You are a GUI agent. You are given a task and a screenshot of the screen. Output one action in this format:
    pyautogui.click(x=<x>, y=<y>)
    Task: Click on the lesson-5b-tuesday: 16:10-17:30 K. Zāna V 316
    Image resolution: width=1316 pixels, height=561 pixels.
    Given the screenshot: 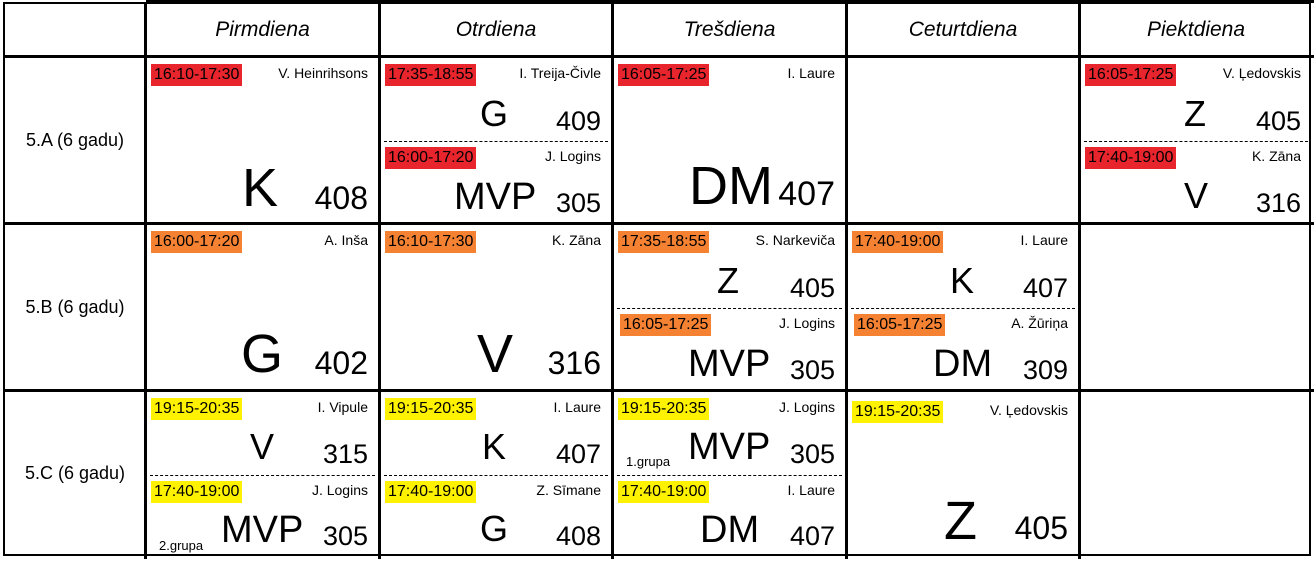 What is the action you would take?
    pyautogui.click(x=496, y=307)
    